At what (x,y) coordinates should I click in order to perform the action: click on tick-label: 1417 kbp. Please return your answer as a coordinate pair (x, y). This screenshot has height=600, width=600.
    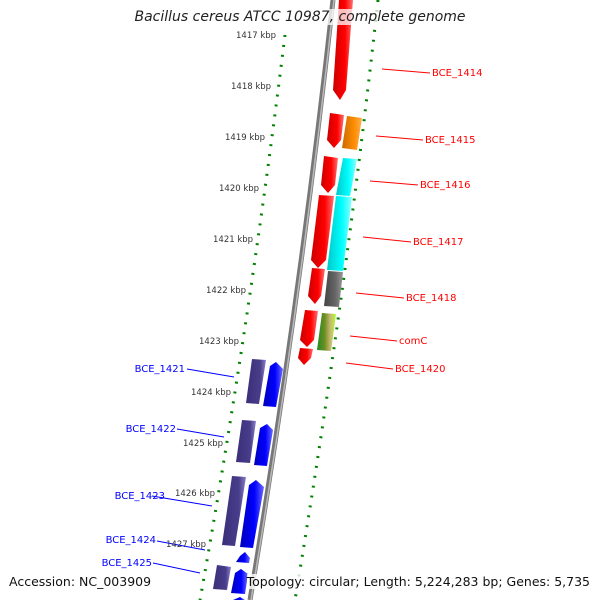
    Looking at the image, I should click on (256, 36).